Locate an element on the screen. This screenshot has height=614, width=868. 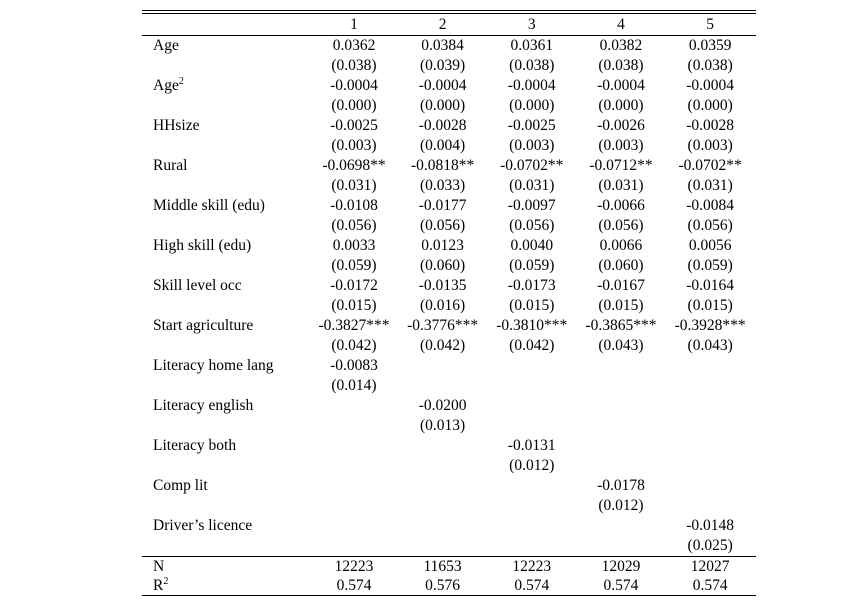
row-label: Literacy english is located at coordinates (226, 406).